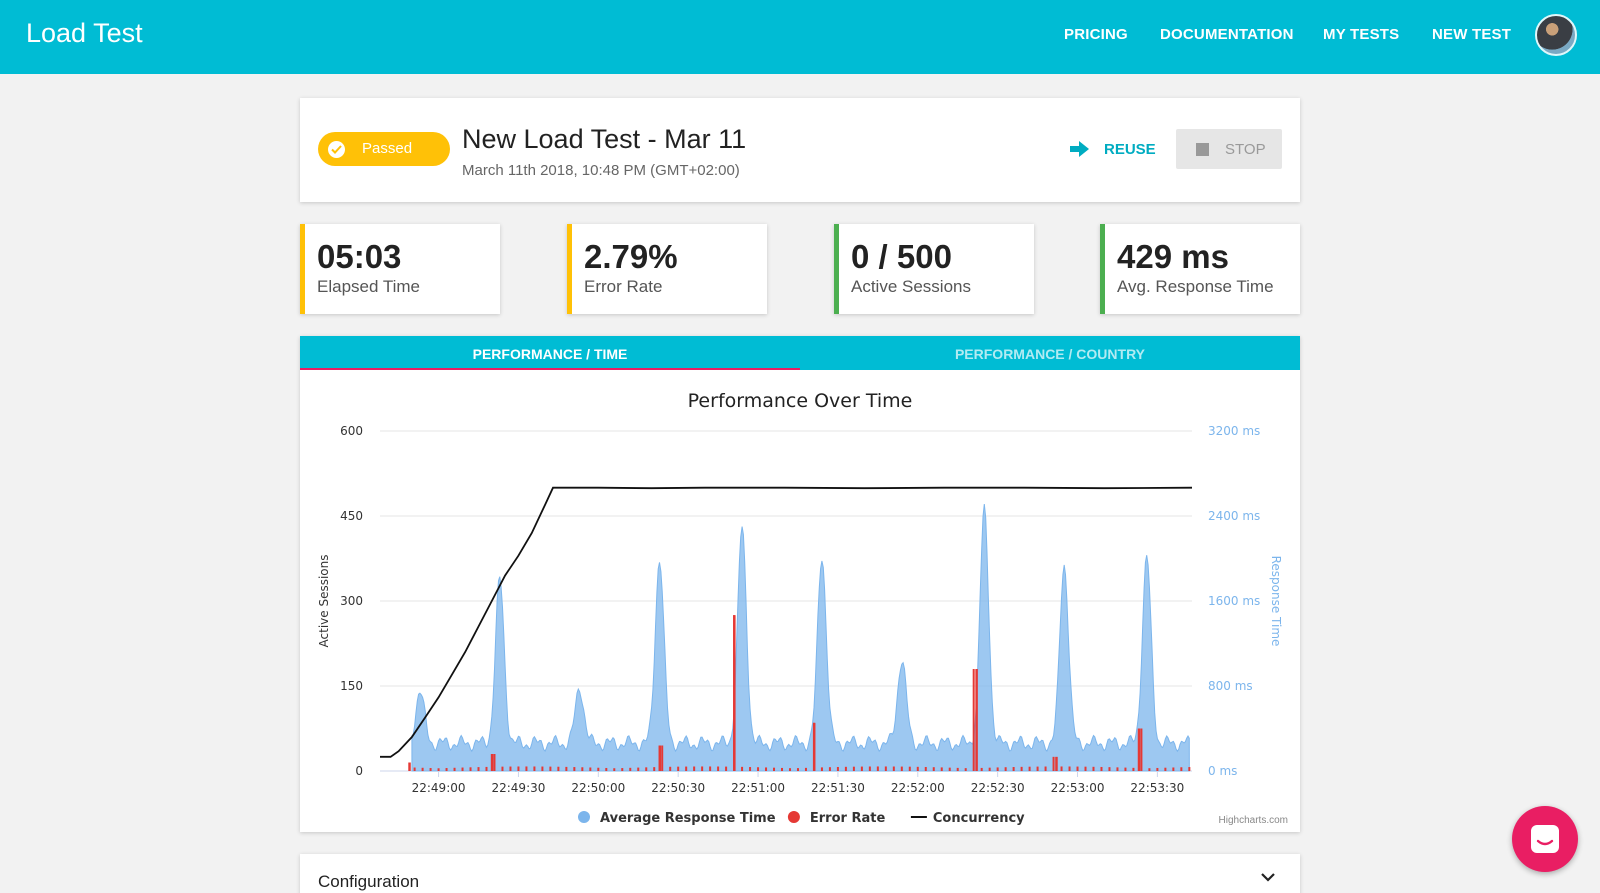 The image size is (1600, 893). I want to click on brand-logo: Load Test, so click(84, 33).